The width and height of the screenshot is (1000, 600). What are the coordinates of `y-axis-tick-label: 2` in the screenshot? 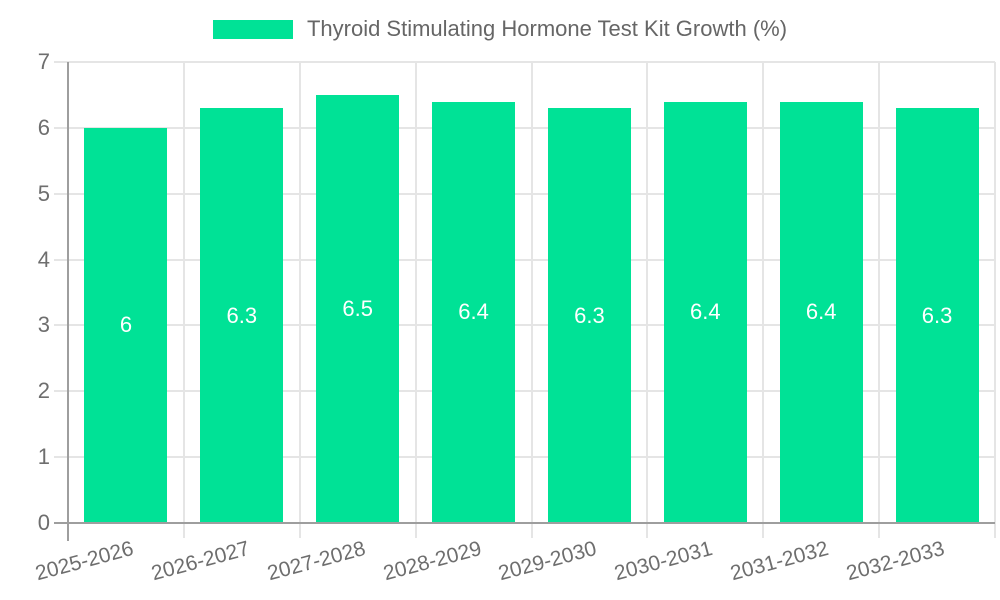 It's located at (43, 391).